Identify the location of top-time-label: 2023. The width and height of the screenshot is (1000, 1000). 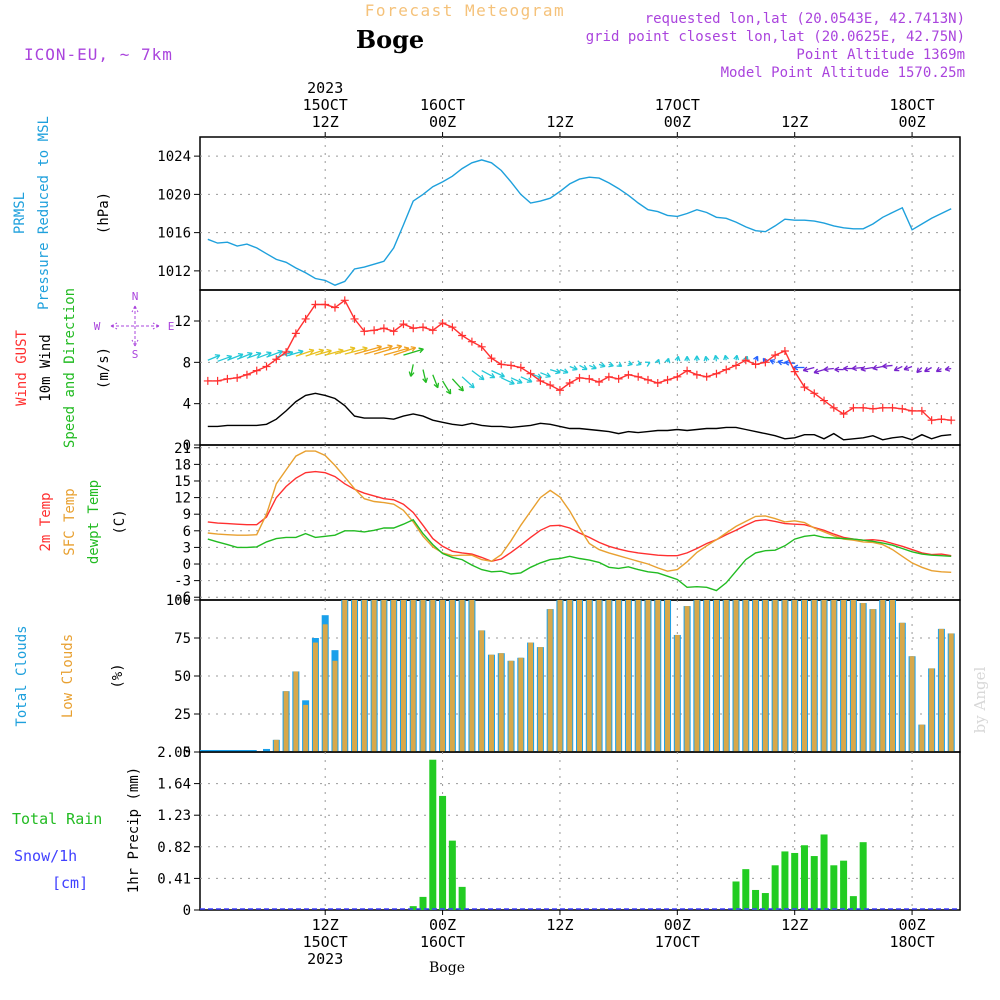
(325, 88).